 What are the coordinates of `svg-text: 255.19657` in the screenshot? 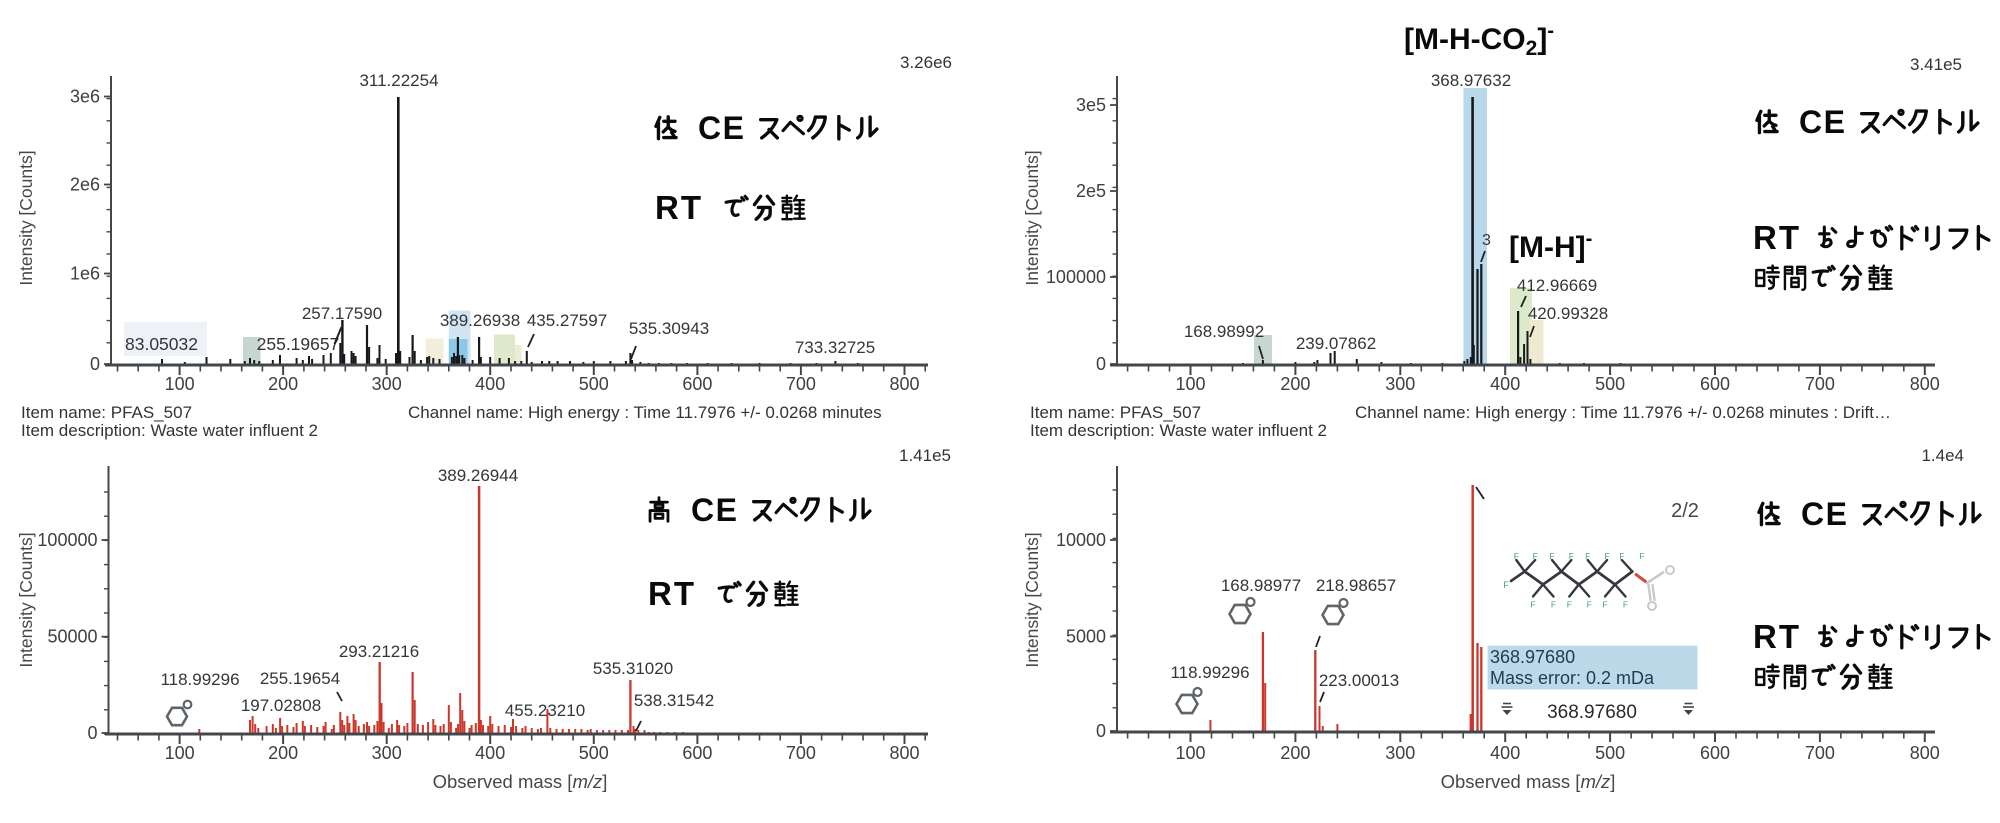 It's located at (298, 344).